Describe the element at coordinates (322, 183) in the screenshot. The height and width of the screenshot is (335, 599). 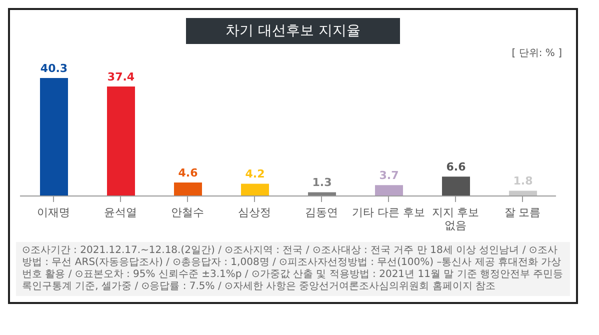
I see `data-label: 1.3` at that location.